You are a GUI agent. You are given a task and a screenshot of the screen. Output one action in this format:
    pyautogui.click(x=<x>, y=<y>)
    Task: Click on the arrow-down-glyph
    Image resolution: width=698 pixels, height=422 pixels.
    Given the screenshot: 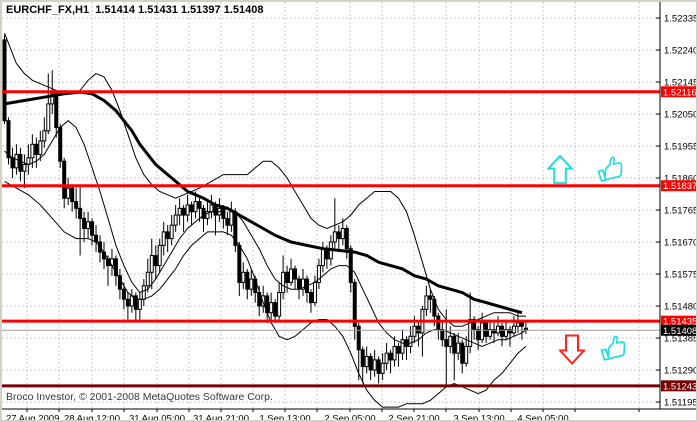 What is the action you would take?
    pyautogui.click(x=572, y=349)
    